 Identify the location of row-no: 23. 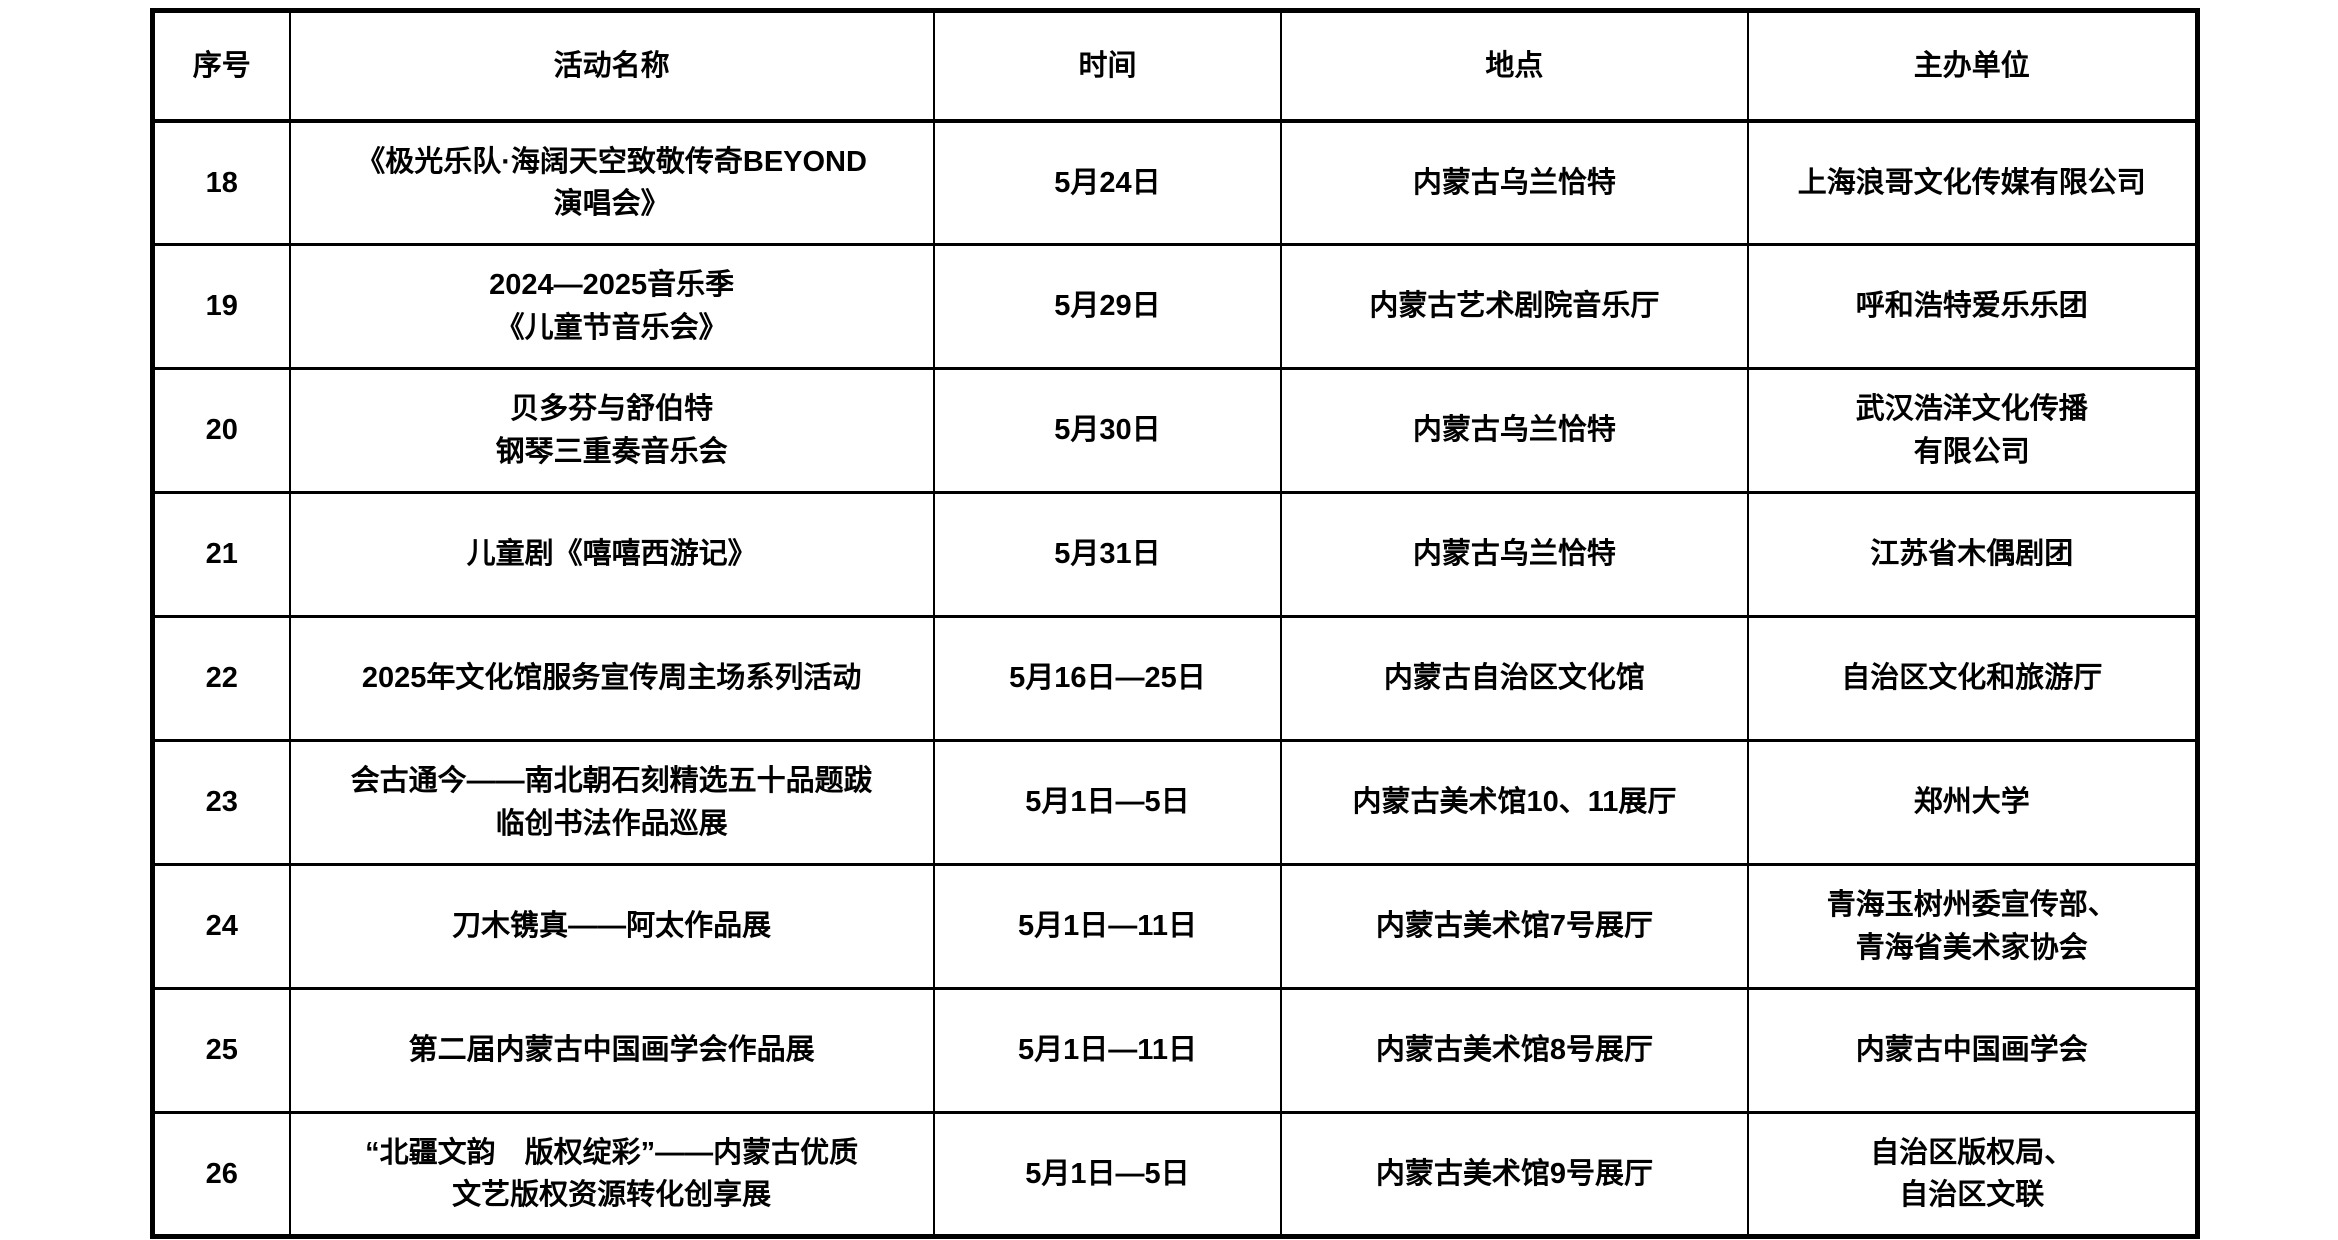
(221, 802).